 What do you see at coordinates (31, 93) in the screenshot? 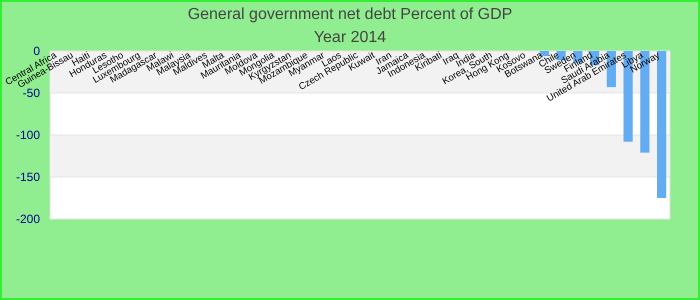
I see `y-tick-label: -50` at bounding box center [31, 93].